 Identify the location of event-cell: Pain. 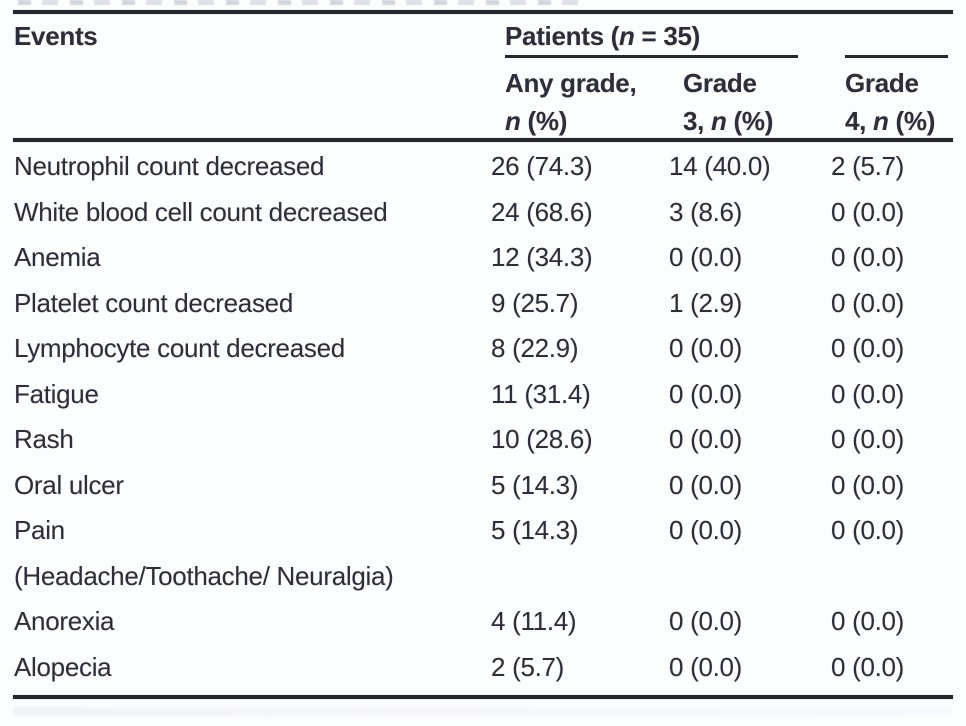
(39, 530).